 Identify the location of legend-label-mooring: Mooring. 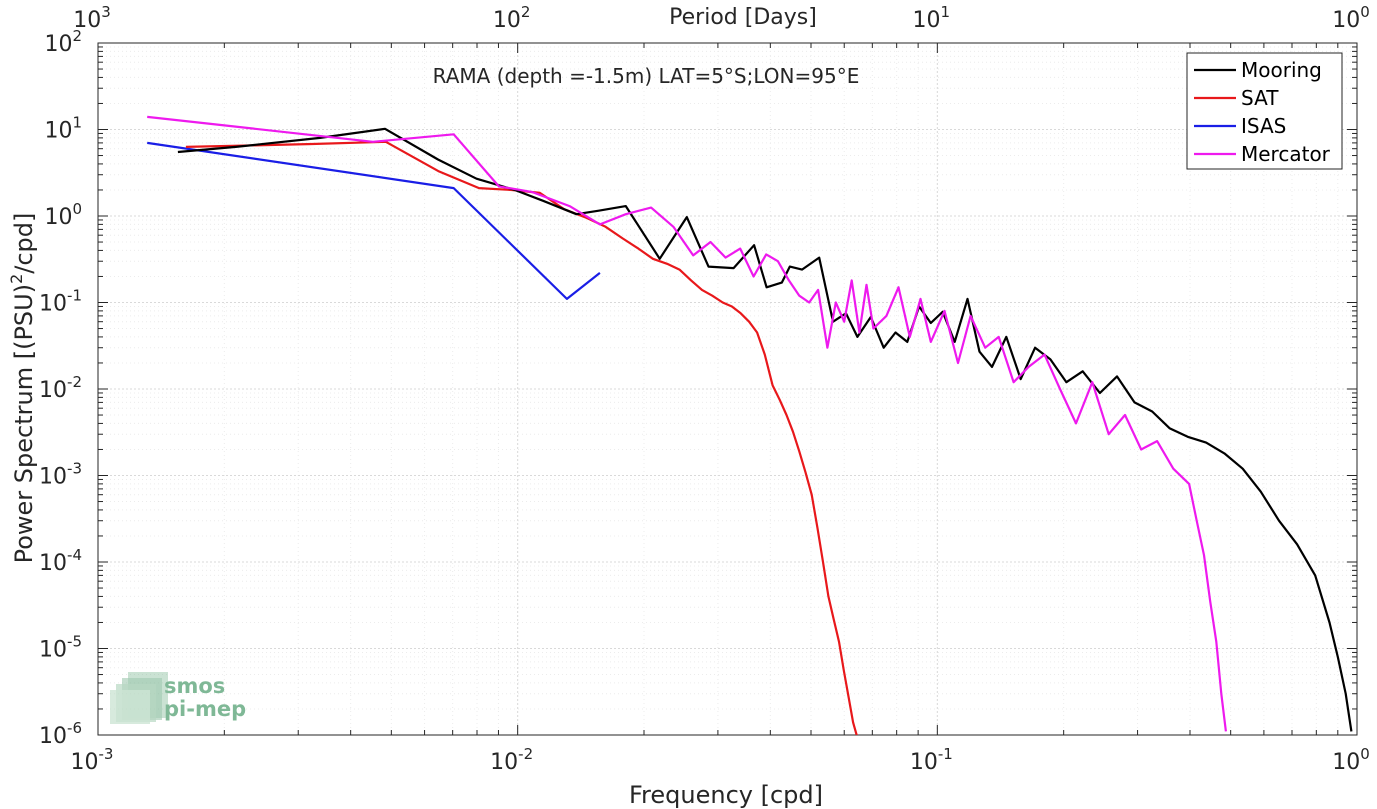
(1281, 70).